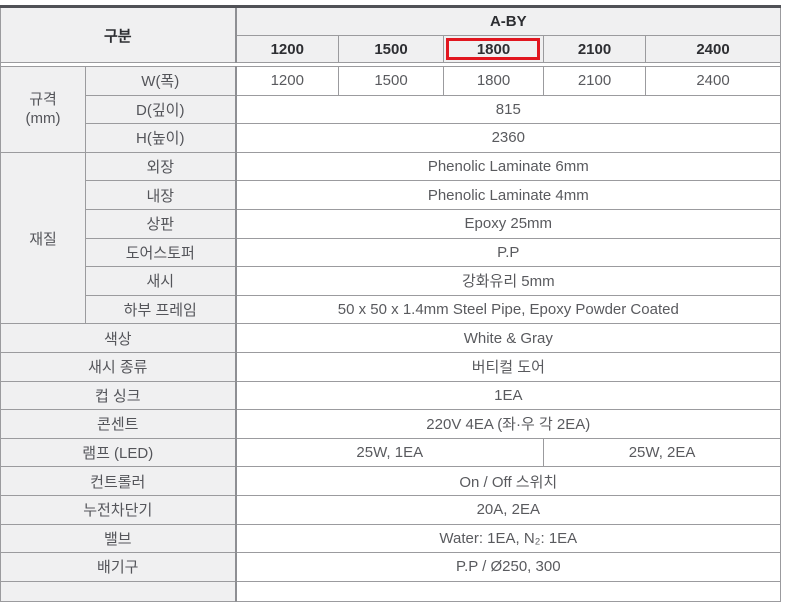 The image size is (787, 610). What do you see at coordinates (508, 591) in the screenshot?
I see `clipped-row-value` at bounding box center [508, 591].